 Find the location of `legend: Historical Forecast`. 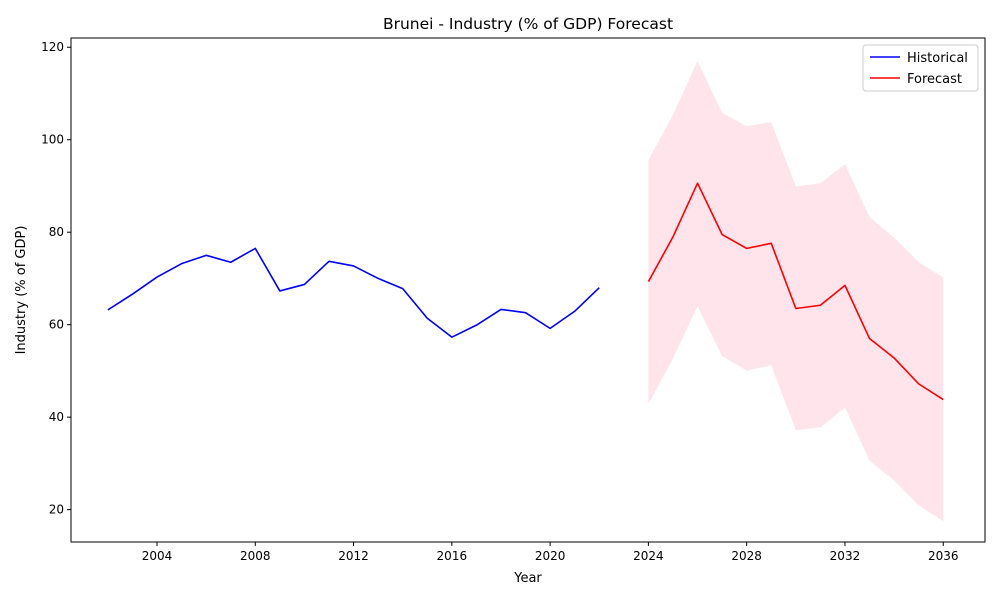

legend: Historical Forecast is located at coordinates (920, 68).